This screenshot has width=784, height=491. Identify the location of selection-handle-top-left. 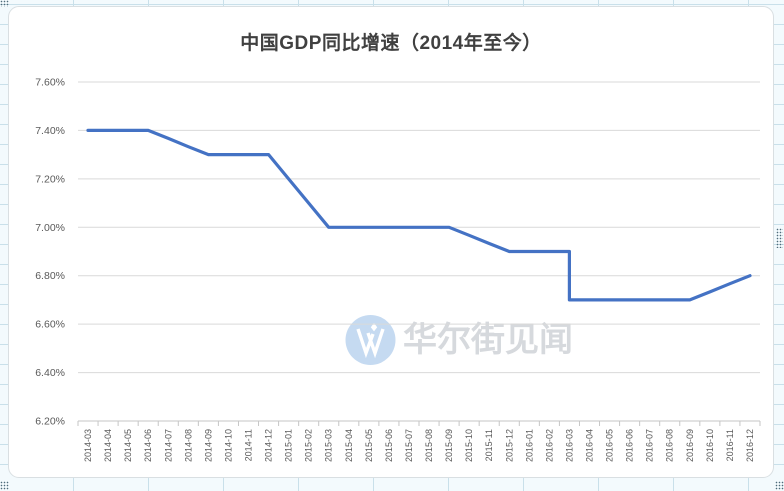
(4, 3).